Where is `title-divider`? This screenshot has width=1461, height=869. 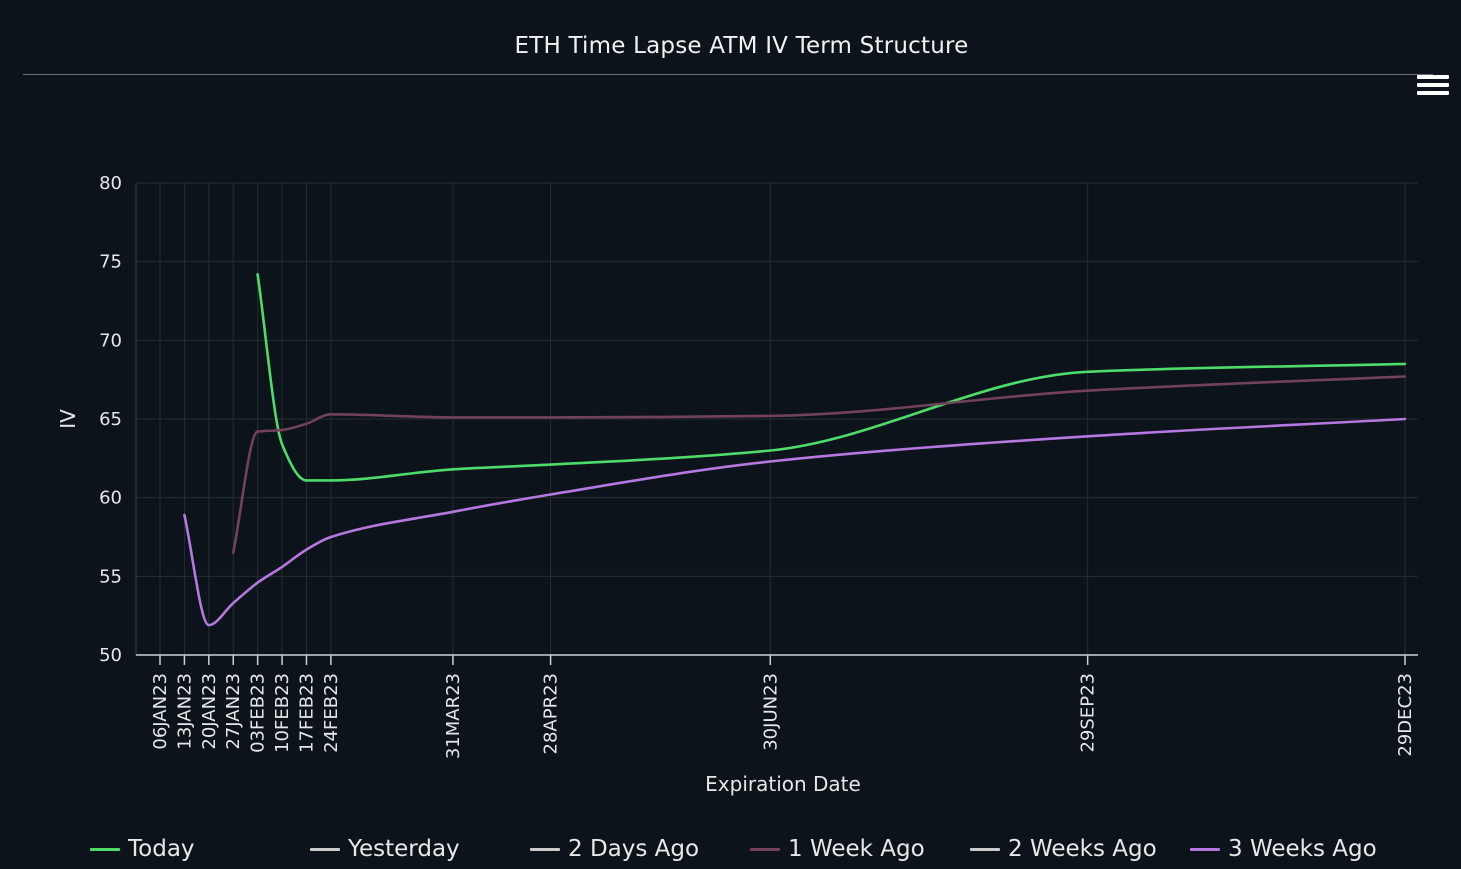 title-divider is located at coordinates (728, 74).